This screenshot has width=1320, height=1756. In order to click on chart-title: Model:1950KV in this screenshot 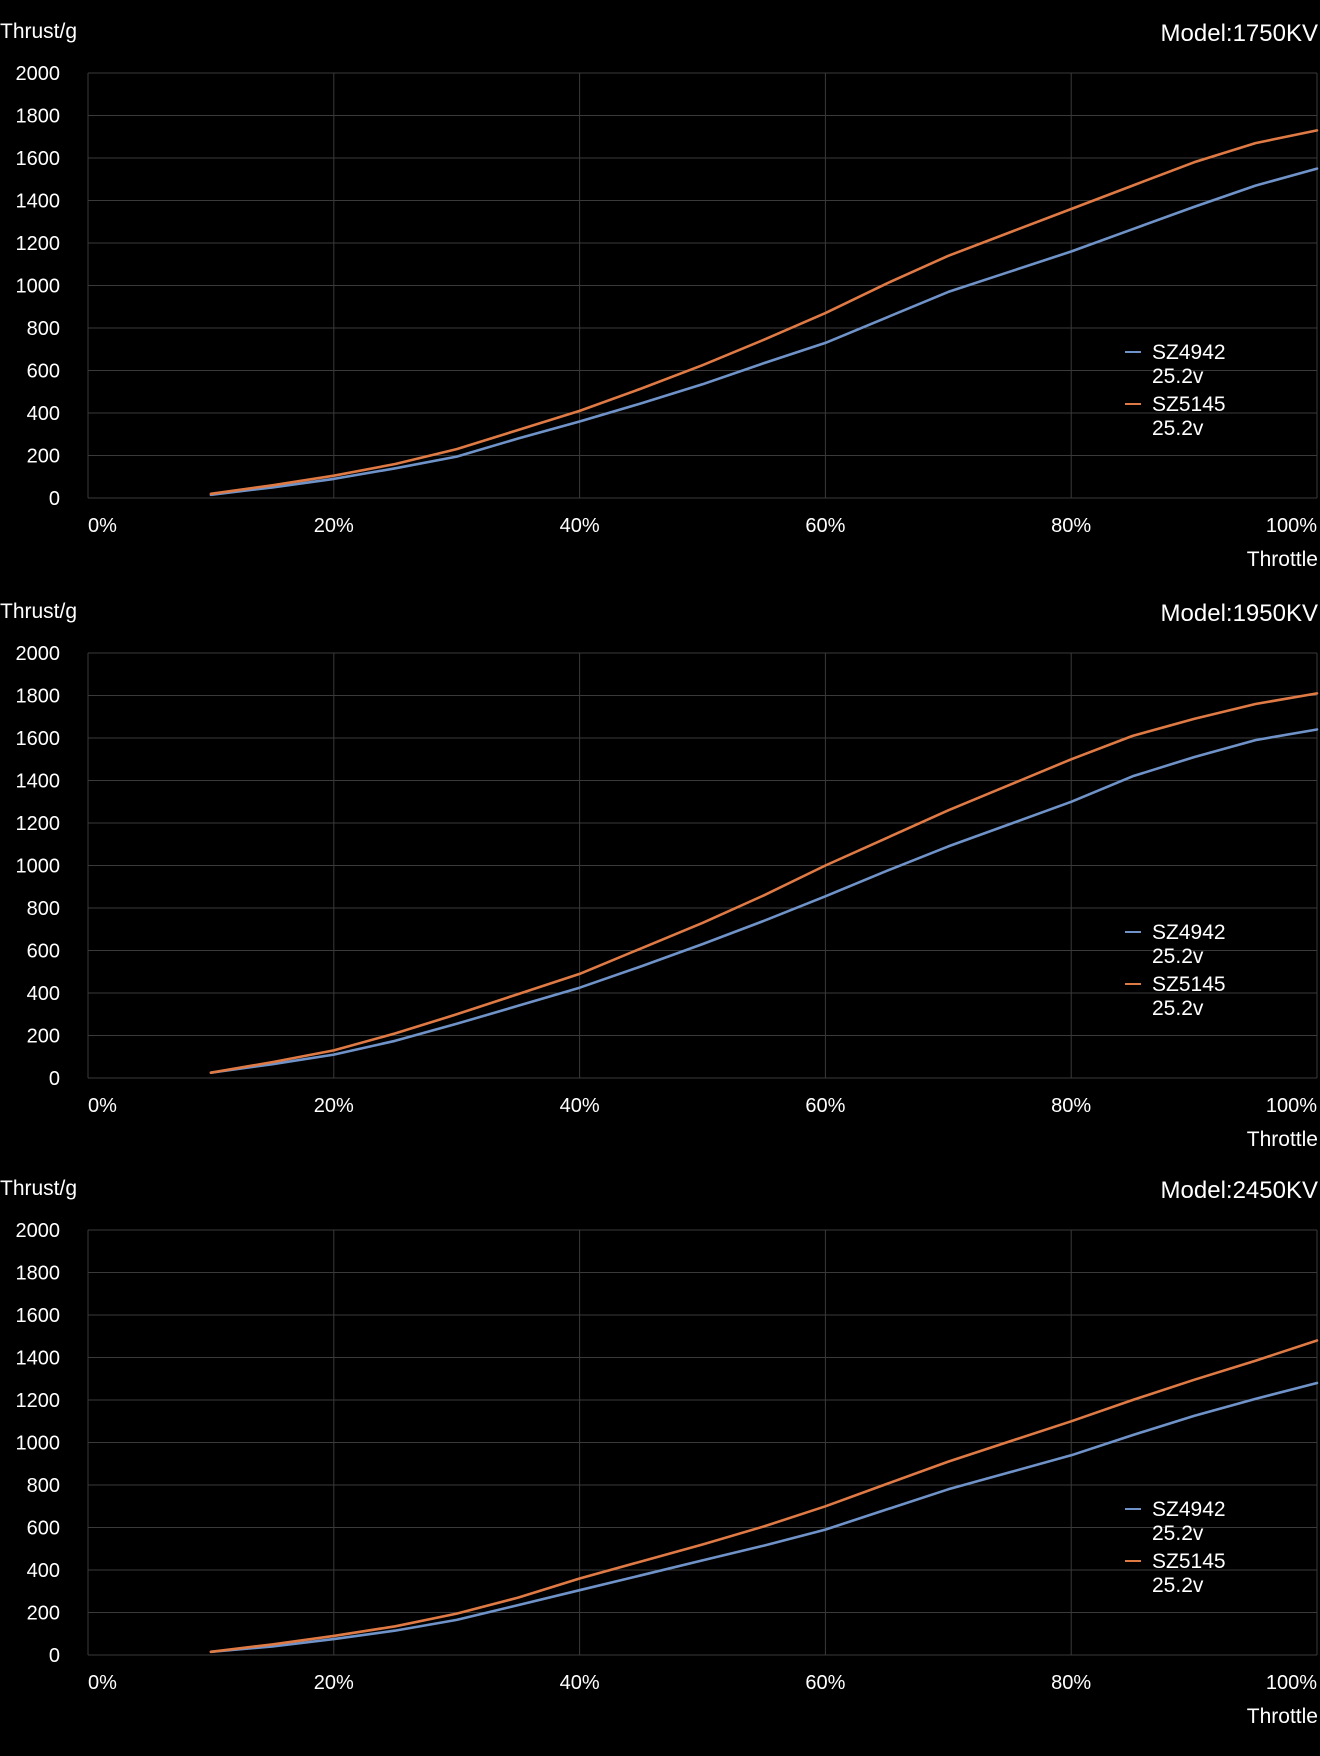, I will do `click(1239, 613)`.